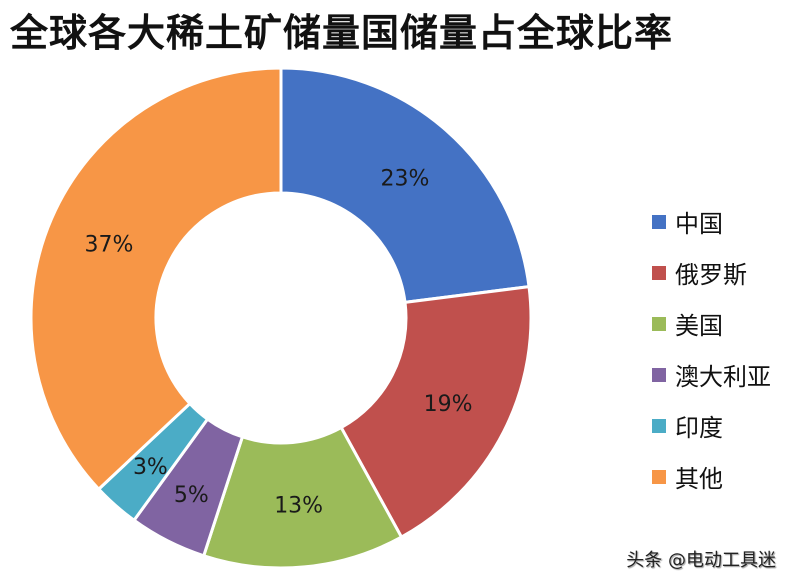 Image resolution: width=794 pixels, height=586 pixels. What do you see at coordinates (659, 476) in the screenshot?
I see `legend-swatch-other` at bounding box center [659, 476].